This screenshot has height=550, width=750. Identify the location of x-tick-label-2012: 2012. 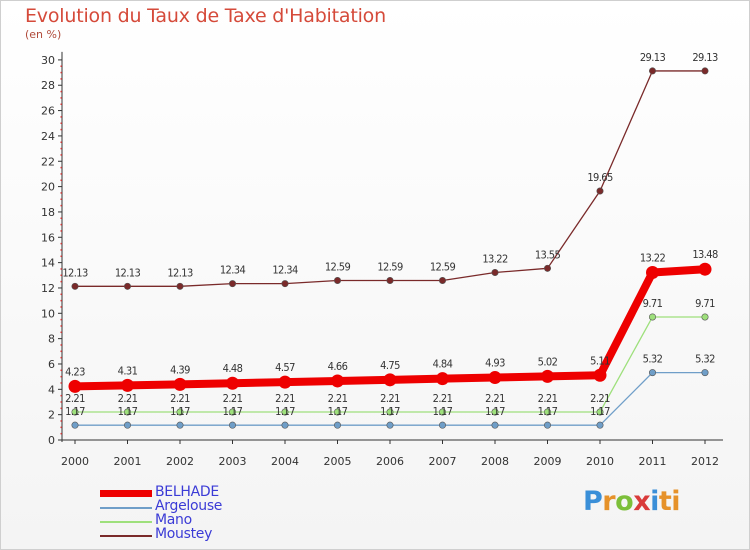
(705, 461).